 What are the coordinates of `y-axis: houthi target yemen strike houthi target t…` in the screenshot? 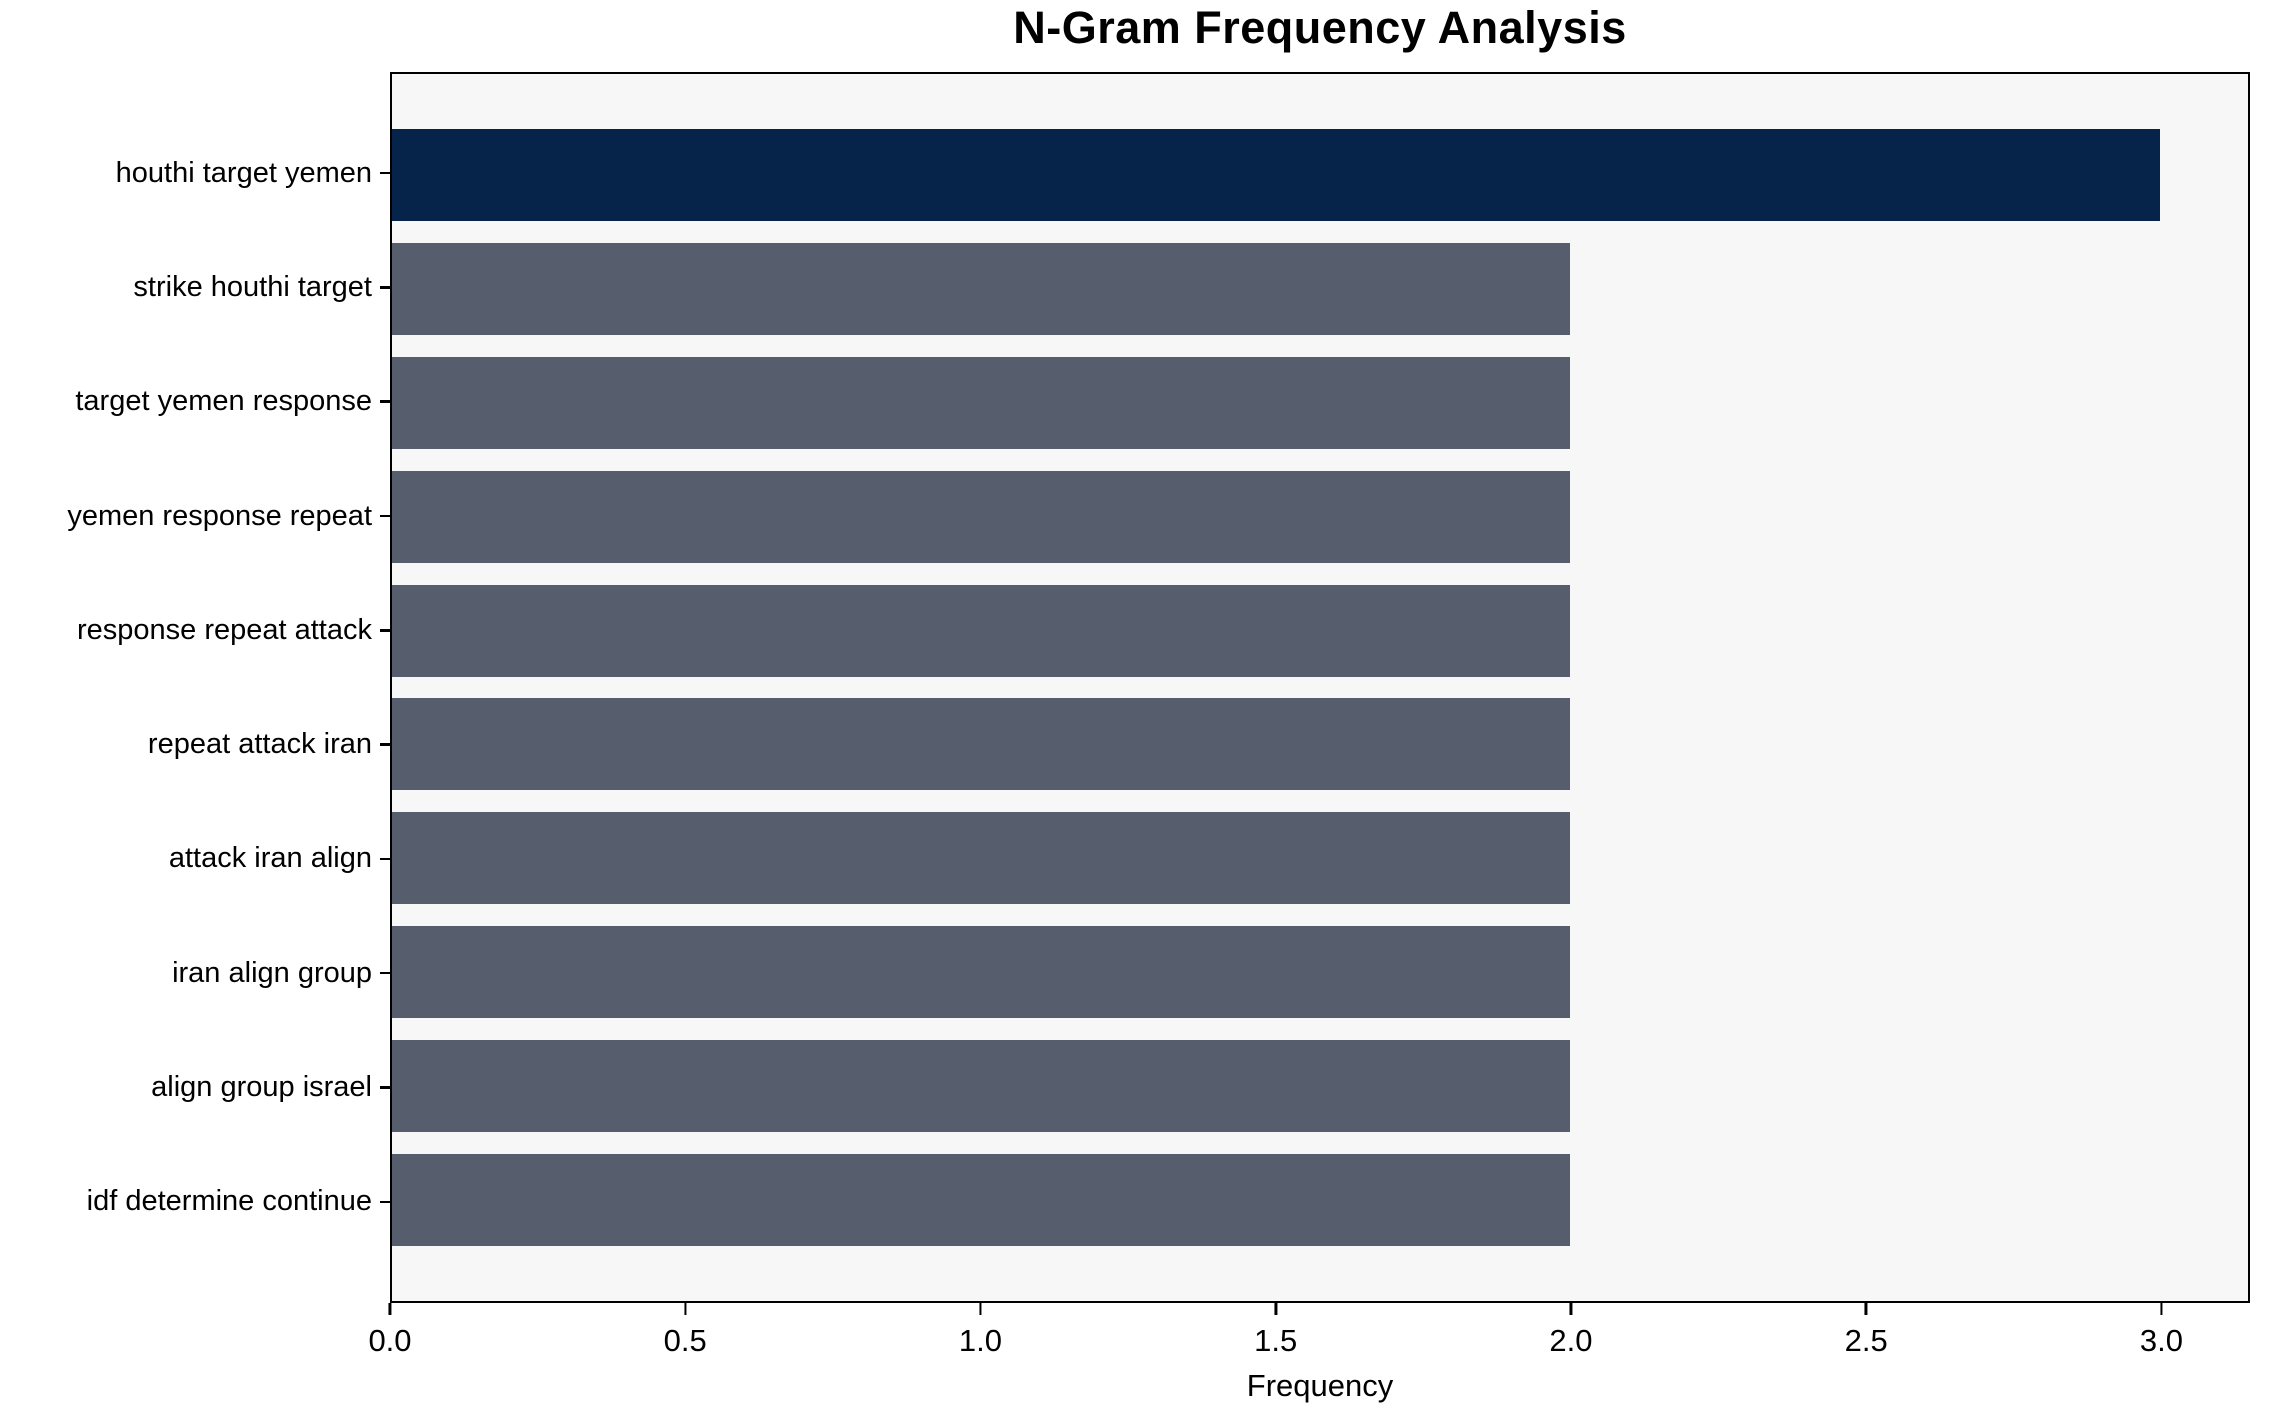 It's located at (195, 687).